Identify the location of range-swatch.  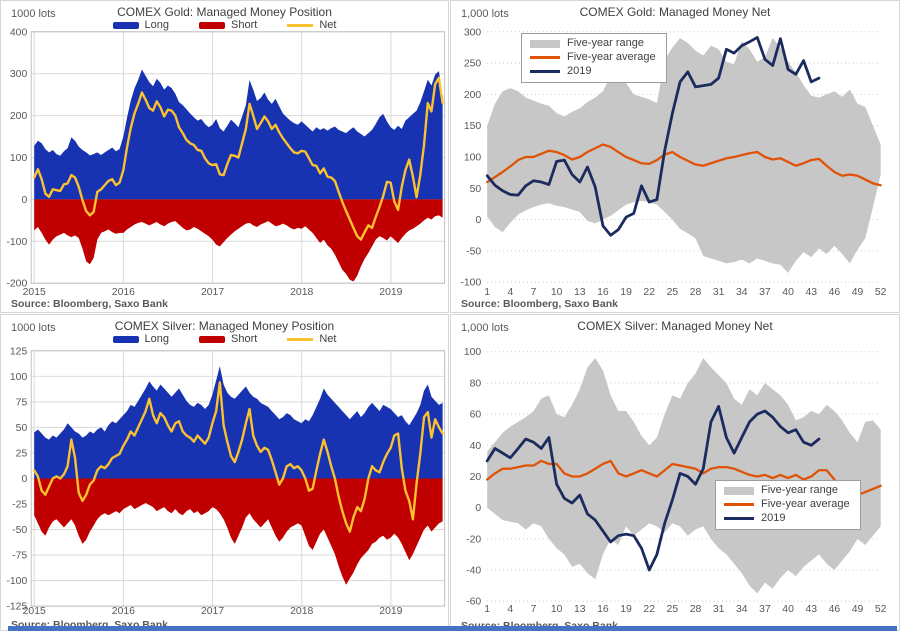
(739, 490).